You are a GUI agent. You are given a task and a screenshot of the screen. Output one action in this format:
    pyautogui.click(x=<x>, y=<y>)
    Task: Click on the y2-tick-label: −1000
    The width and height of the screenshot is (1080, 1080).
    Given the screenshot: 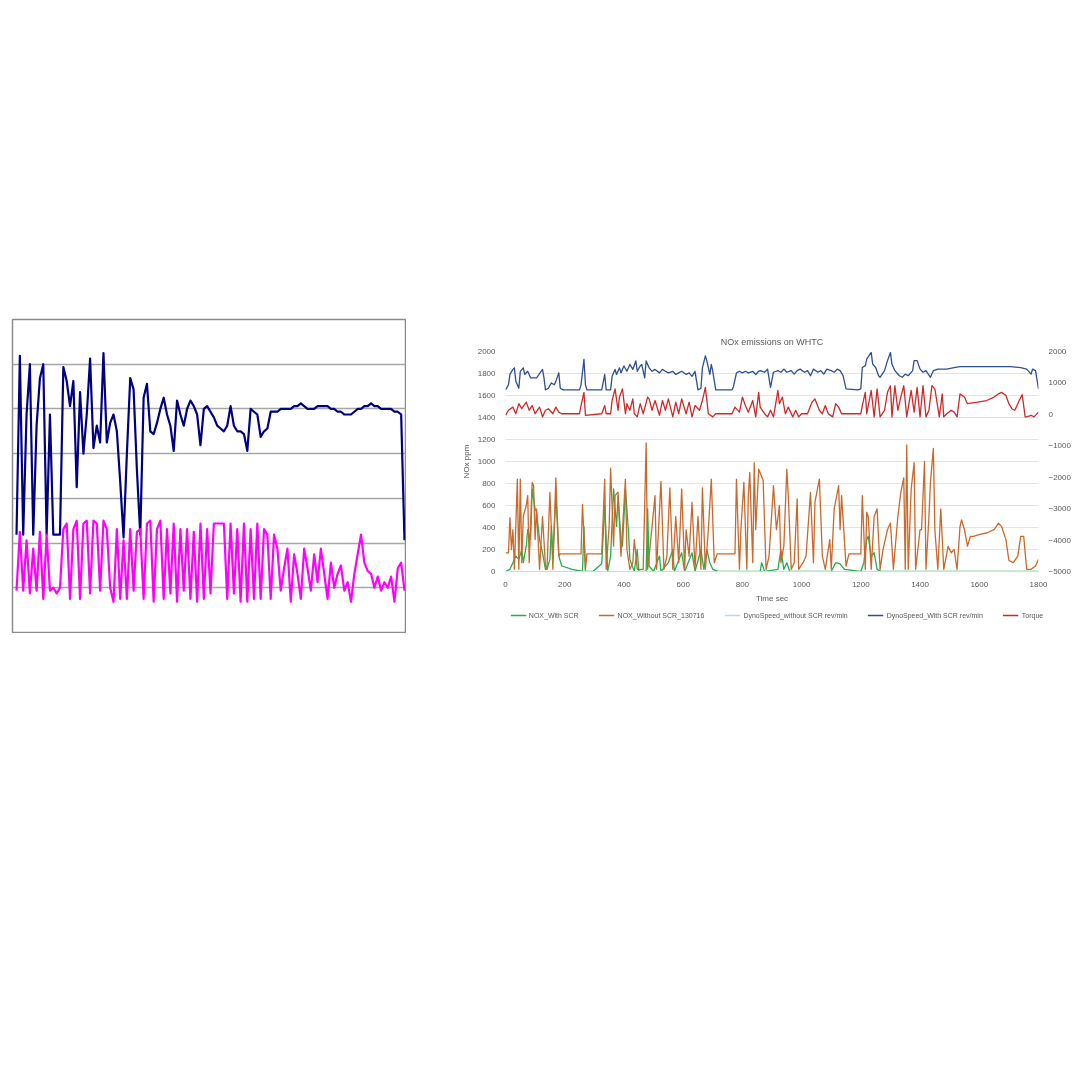 What is the action you would take?
    pyautogui.click(x=1060, y=446)
    